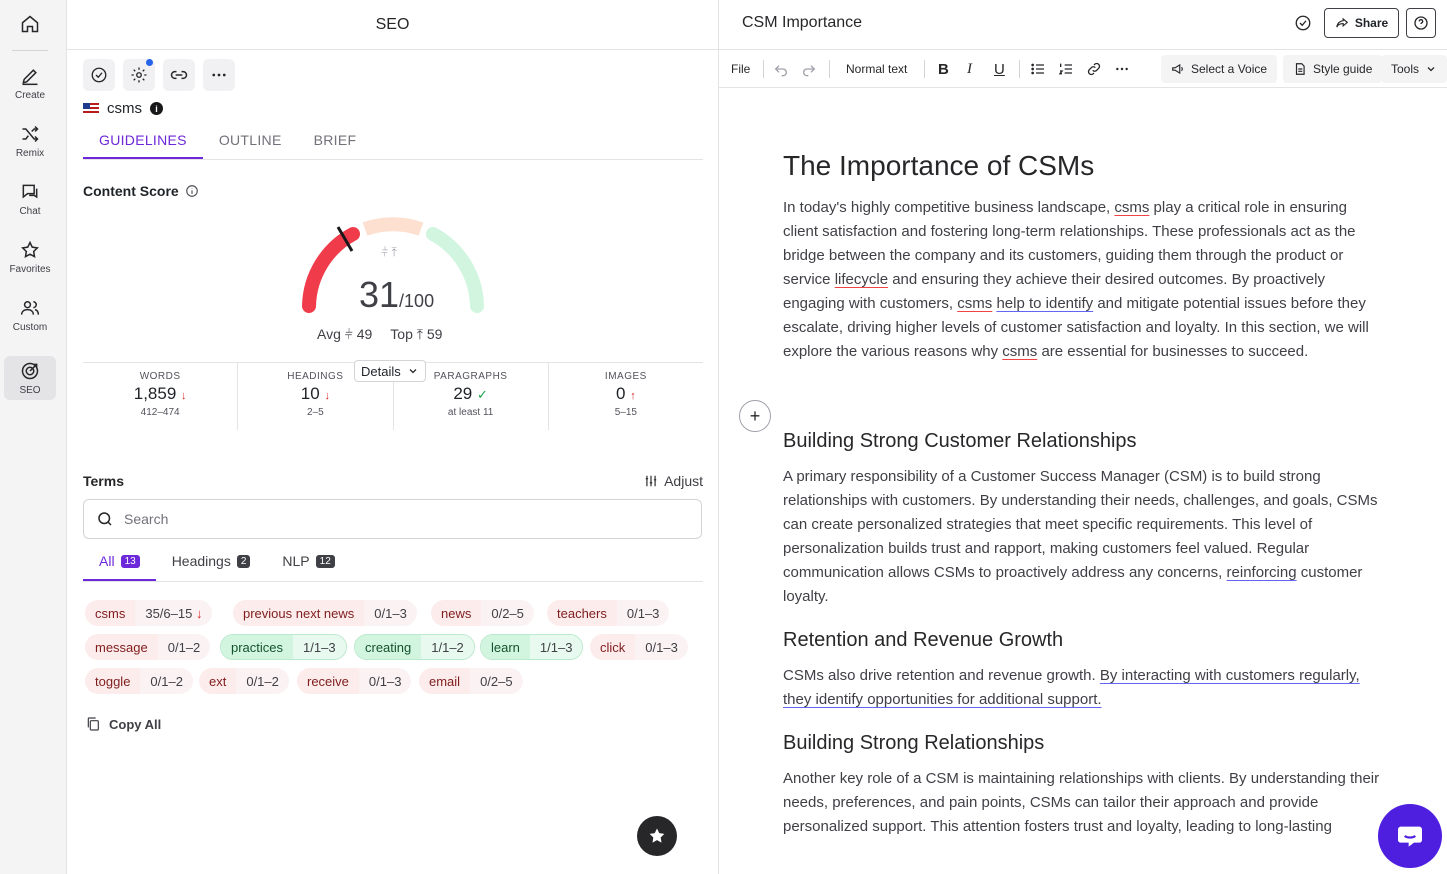 The width and height of the screenshot is (1447, 874). I want to click on italic-icon: I, so click(969, 68).